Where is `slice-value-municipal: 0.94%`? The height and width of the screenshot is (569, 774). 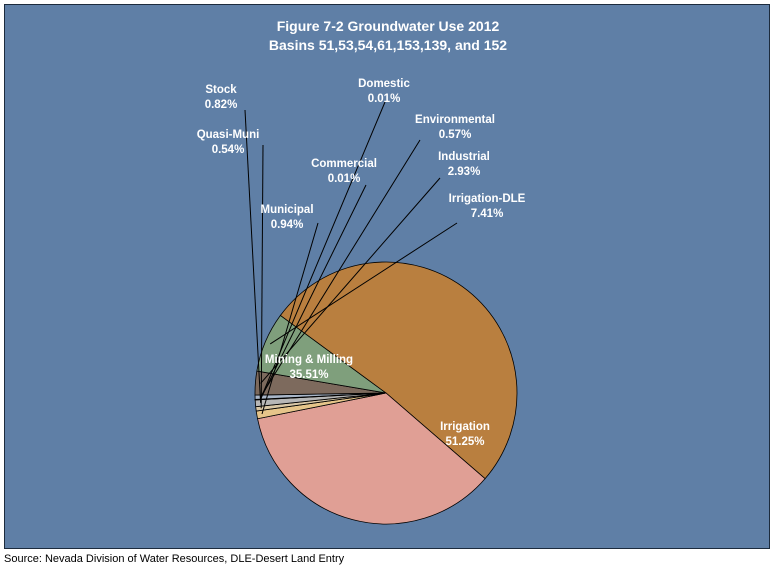 slice-value-municipal: 0.94% is located at coordinates (287, 225).